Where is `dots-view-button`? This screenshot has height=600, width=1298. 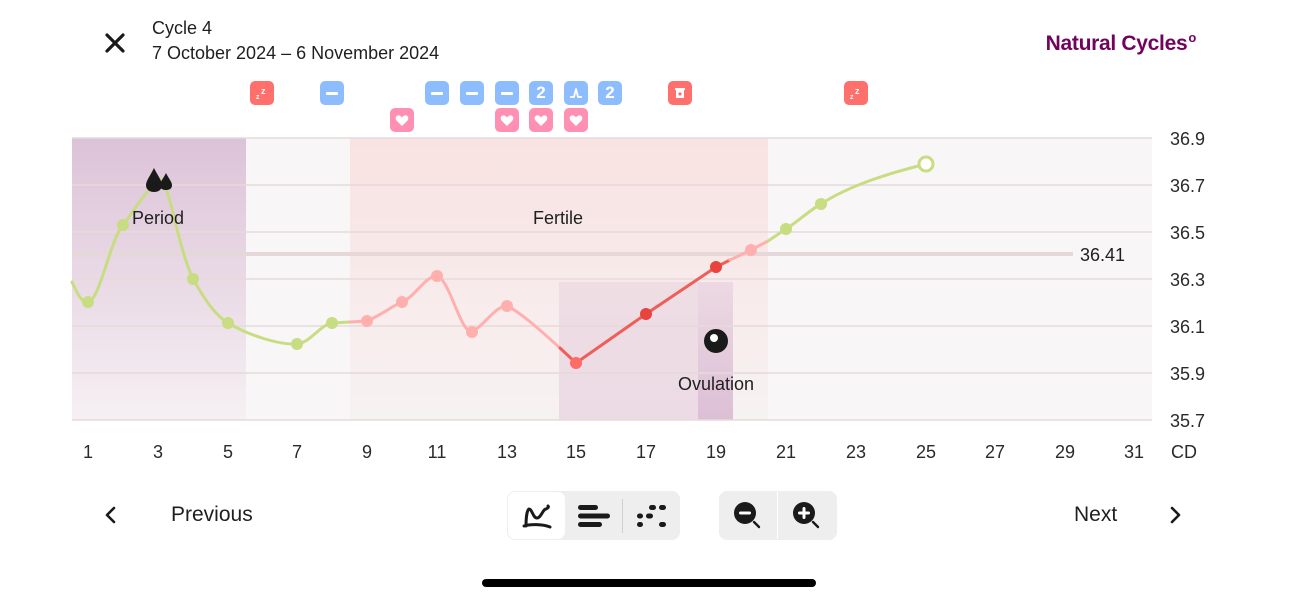
dots-view-button is located at coordinates (651, 515).